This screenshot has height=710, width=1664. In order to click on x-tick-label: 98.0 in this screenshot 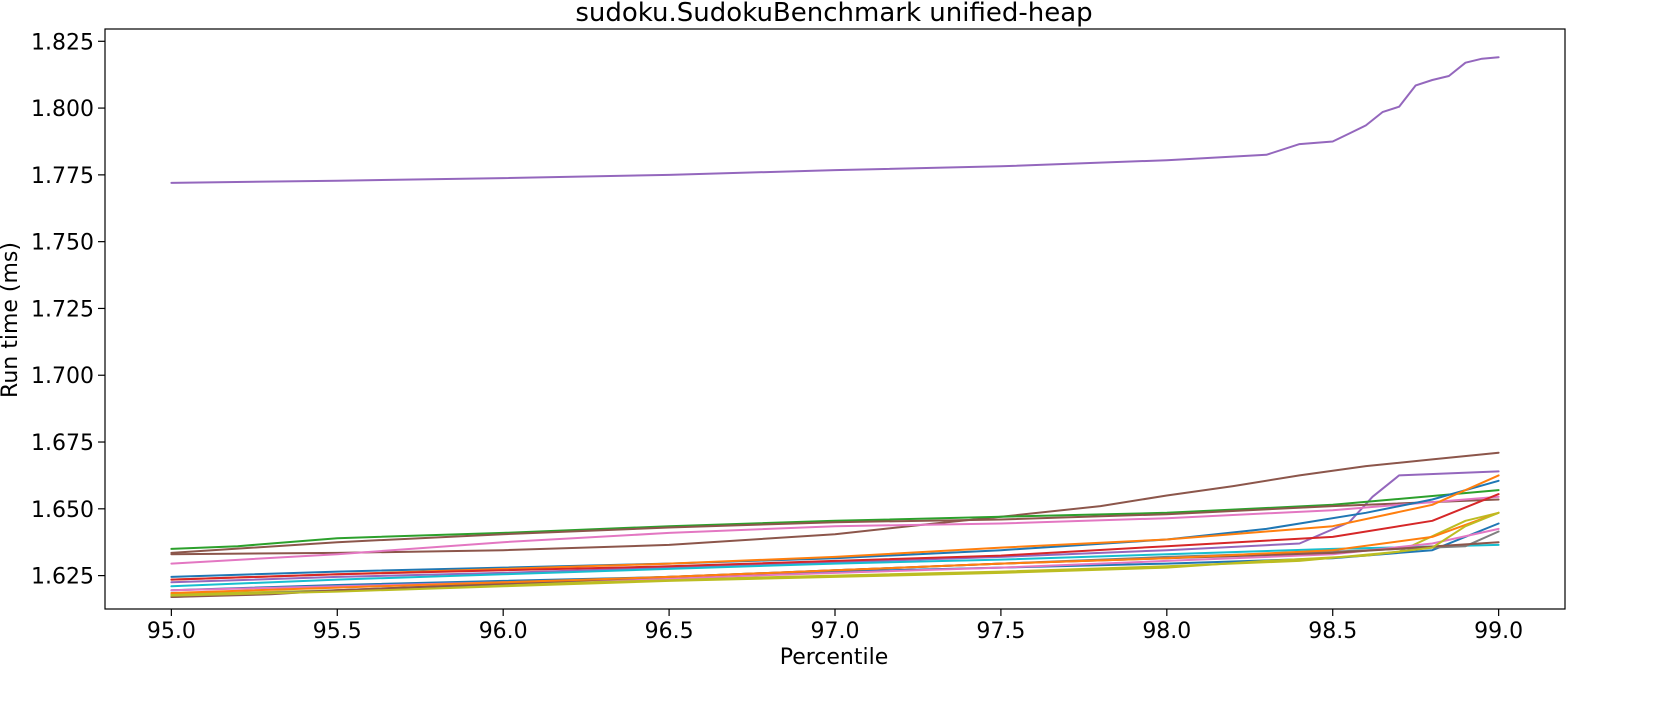, I will do `click(1166, 631)`.